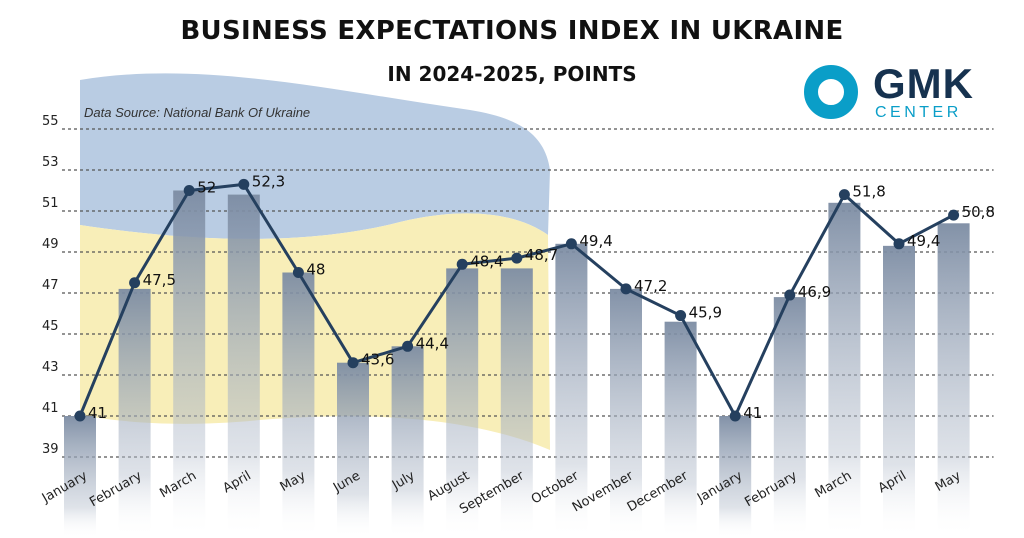  I want to click on logo-subtext: CENTER, so click(918, 112).